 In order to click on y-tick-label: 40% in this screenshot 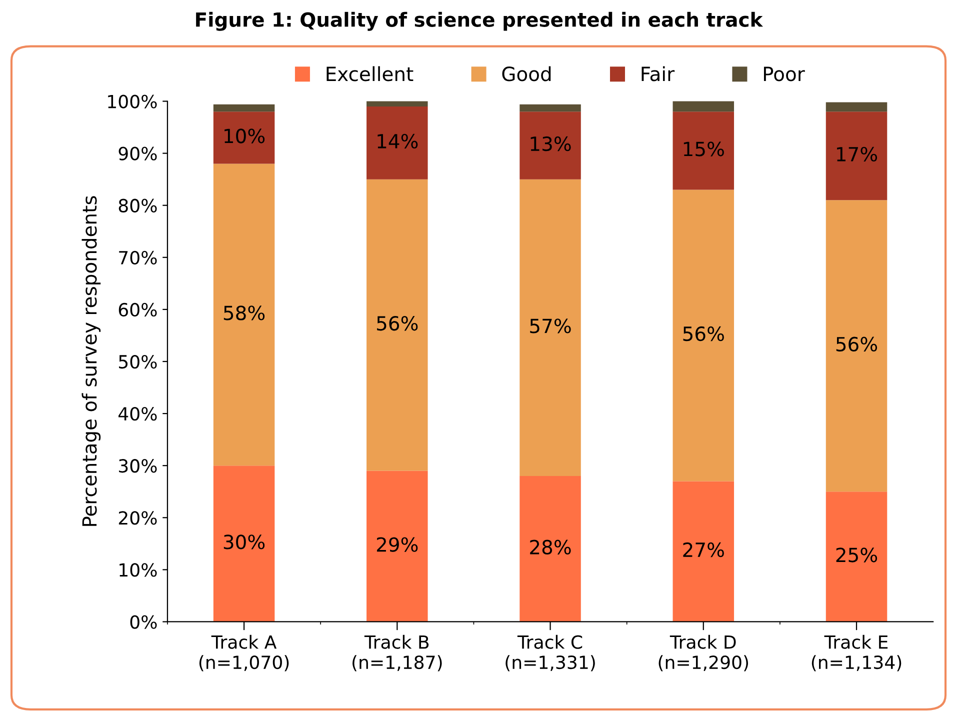, I will do `click(137, 414)`.